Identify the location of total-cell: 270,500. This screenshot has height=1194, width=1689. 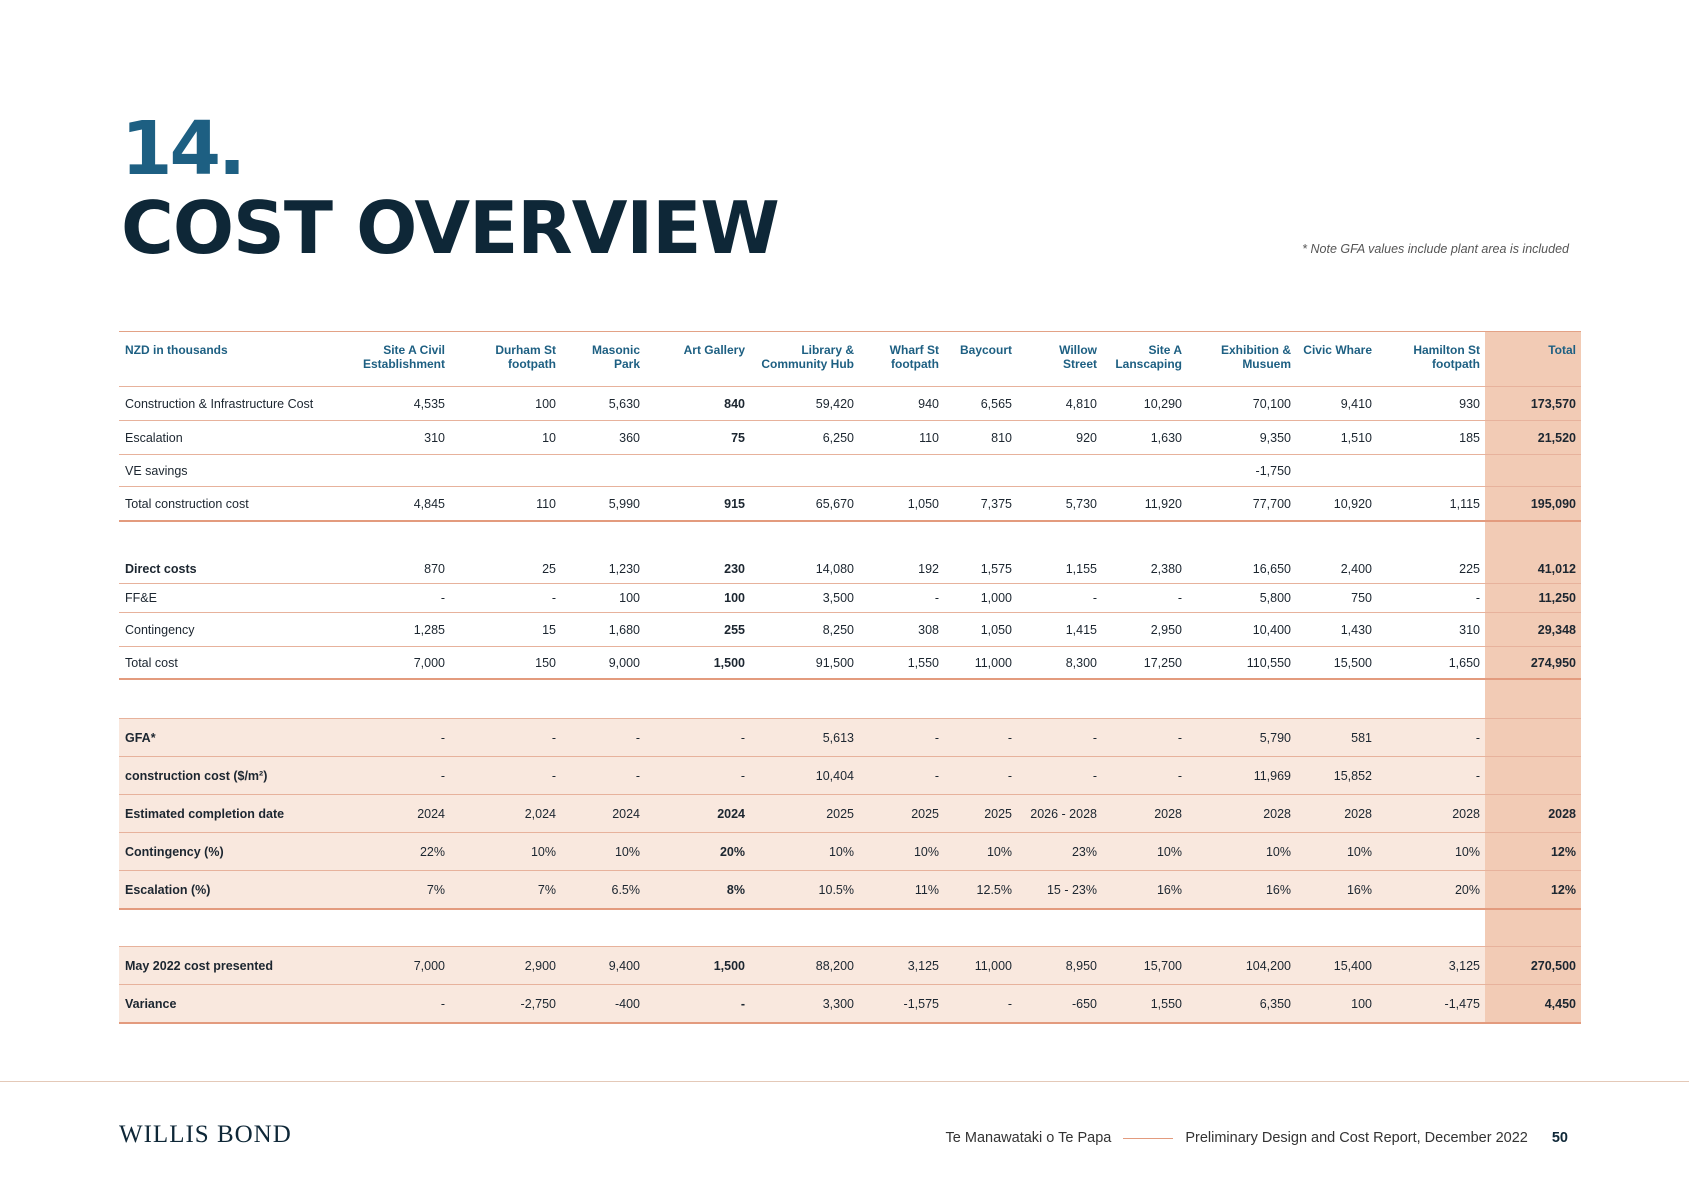
(1533, 965).